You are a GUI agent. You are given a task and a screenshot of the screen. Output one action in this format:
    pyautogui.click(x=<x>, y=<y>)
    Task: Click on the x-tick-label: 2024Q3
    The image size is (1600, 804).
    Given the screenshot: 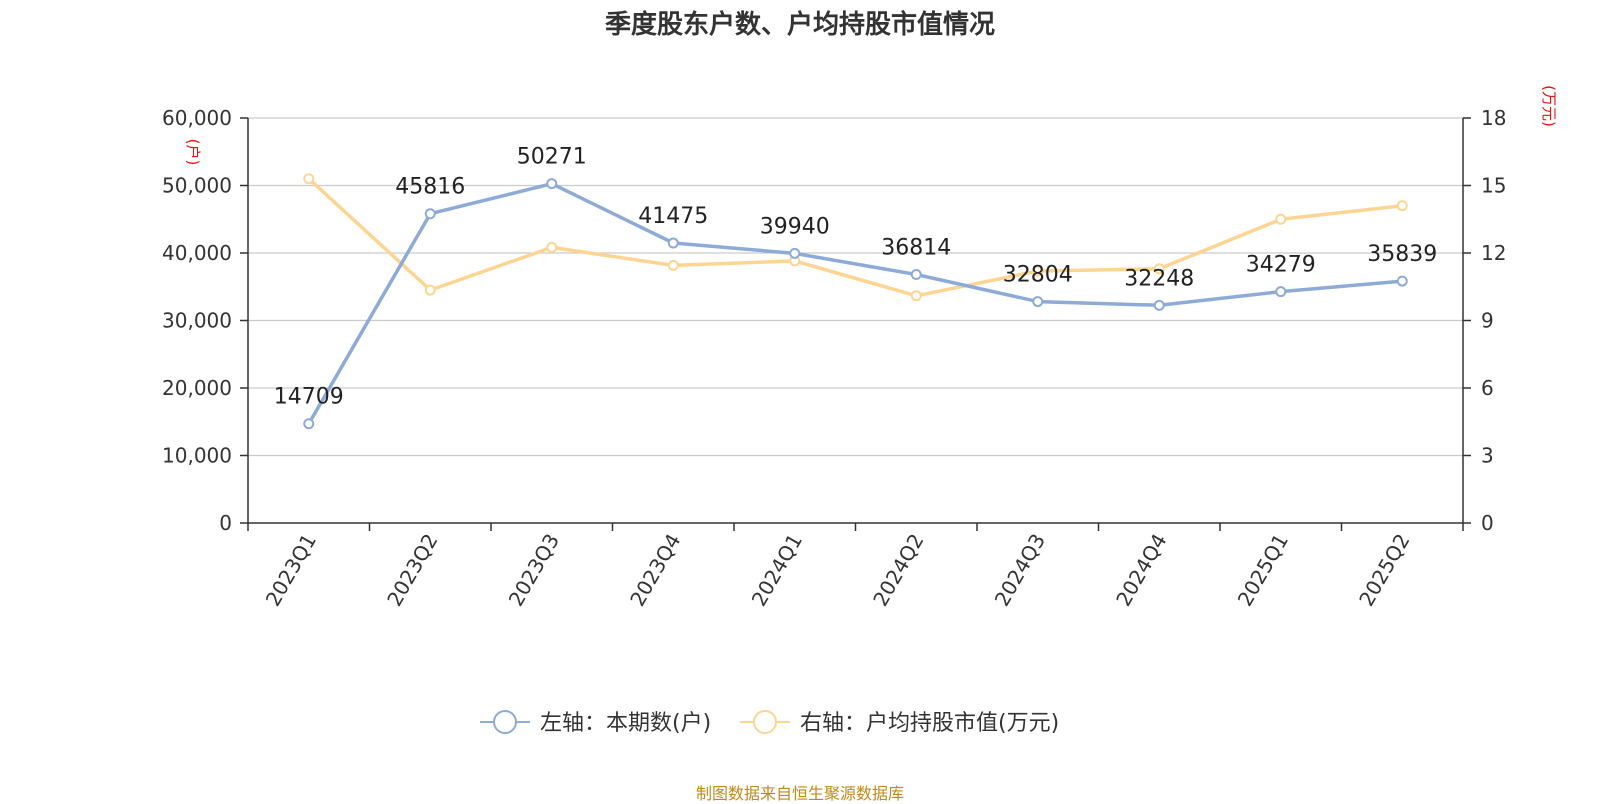 What is the action you would take?
    pyautogui.click(x=1020, y=570)
    